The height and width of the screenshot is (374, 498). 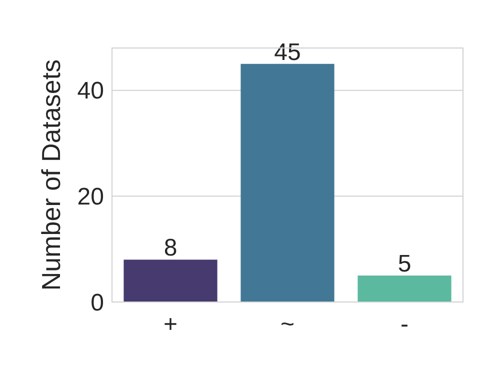 What do you see at coordinates (170, 324) in the screenshot?
I see `x-tick-label: +` at bounding box center [170, 324].